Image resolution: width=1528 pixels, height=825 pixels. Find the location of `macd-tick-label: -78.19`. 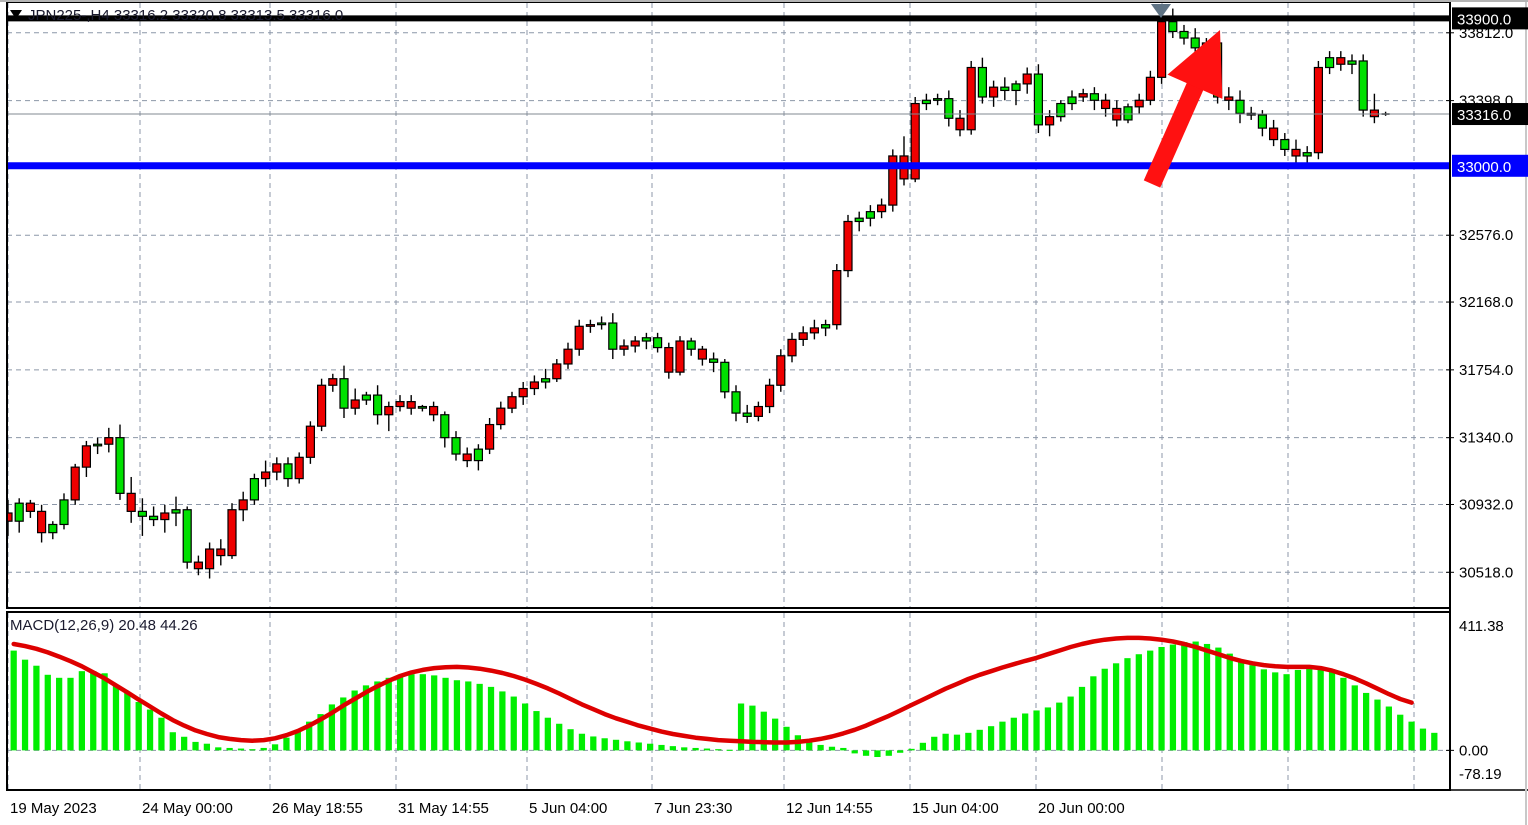

macd-tick-label: -78.19 is located at coordinates (1480, 774).